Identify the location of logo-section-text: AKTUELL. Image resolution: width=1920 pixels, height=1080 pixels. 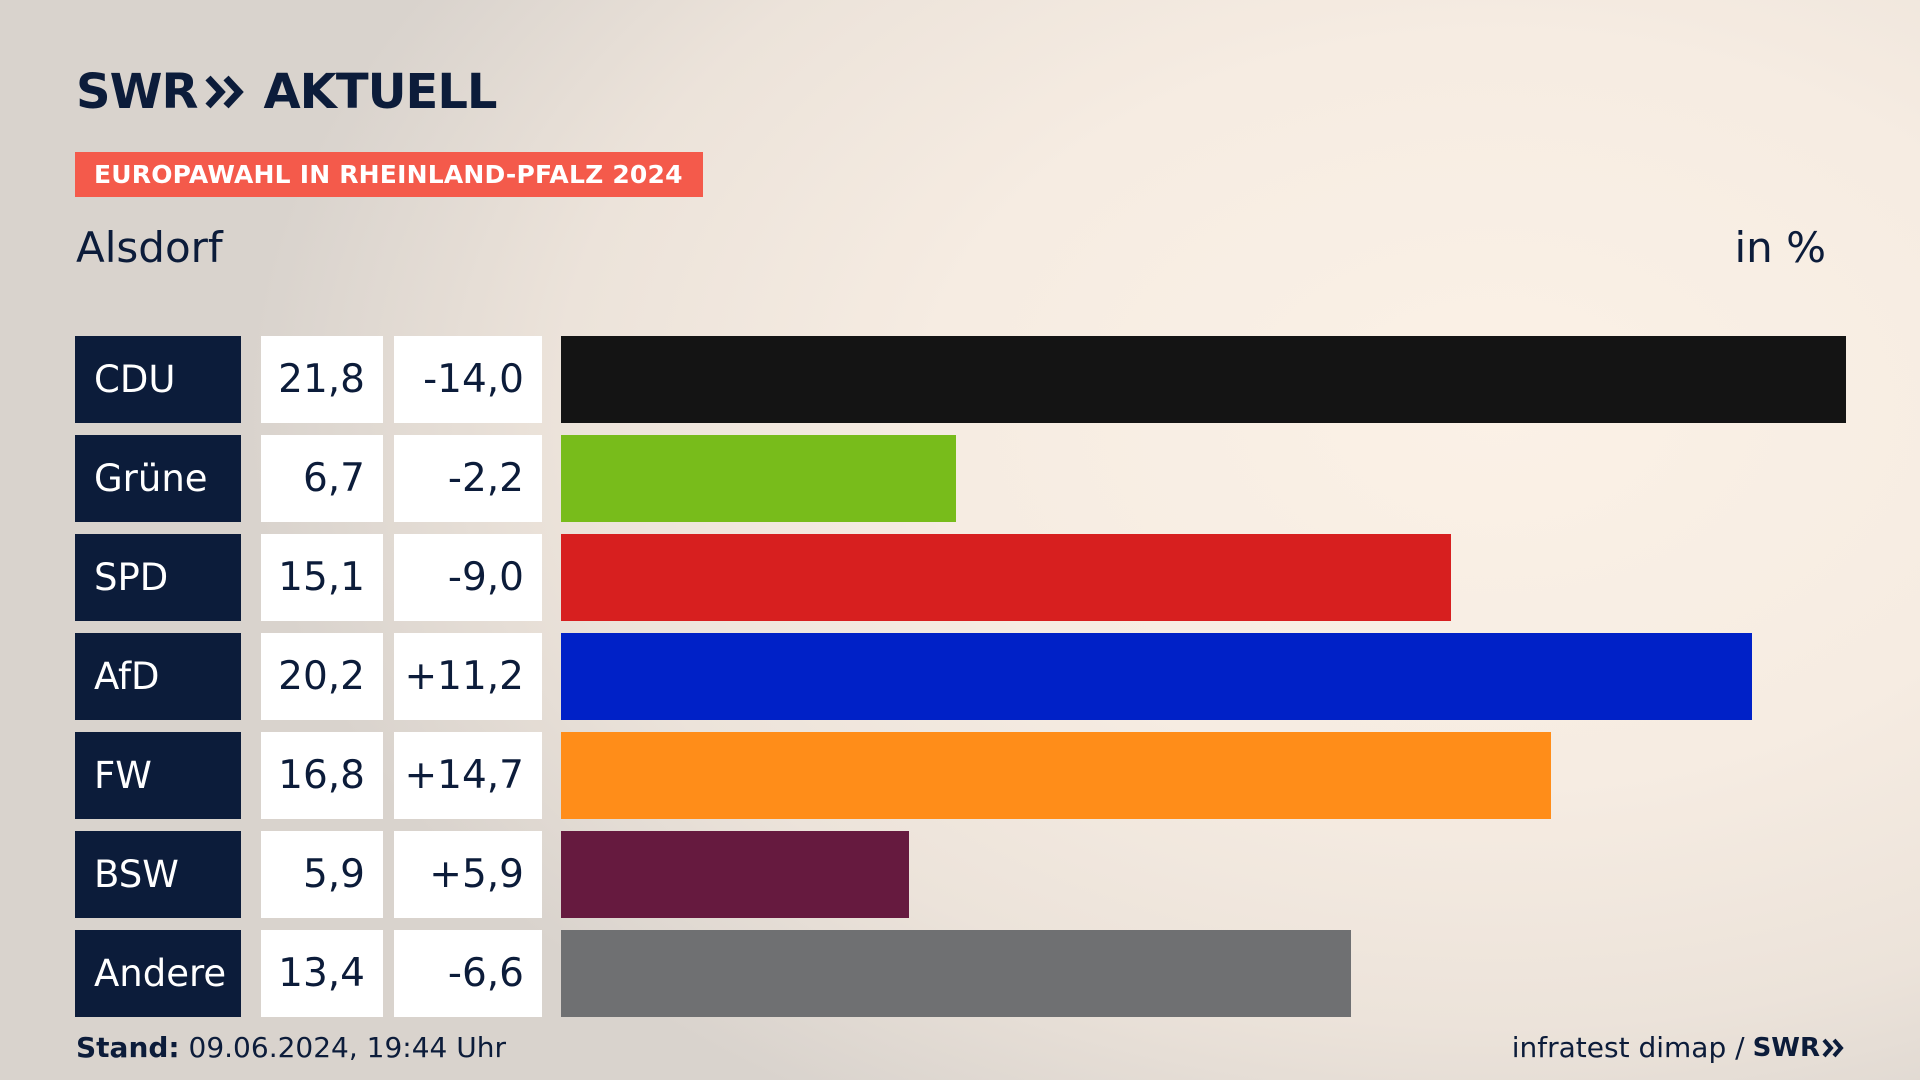
(380, 92).